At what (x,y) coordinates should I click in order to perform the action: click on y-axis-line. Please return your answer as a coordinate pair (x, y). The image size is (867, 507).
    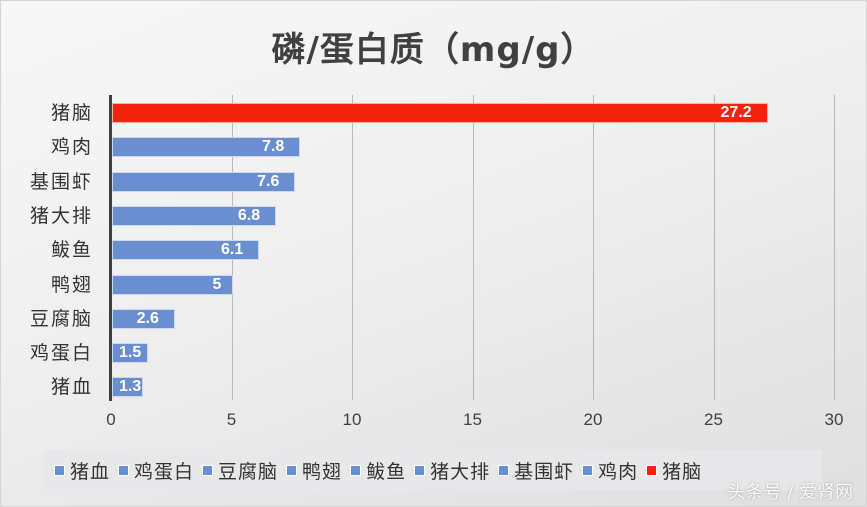
    Looking at the image, I should click on (110, 248).